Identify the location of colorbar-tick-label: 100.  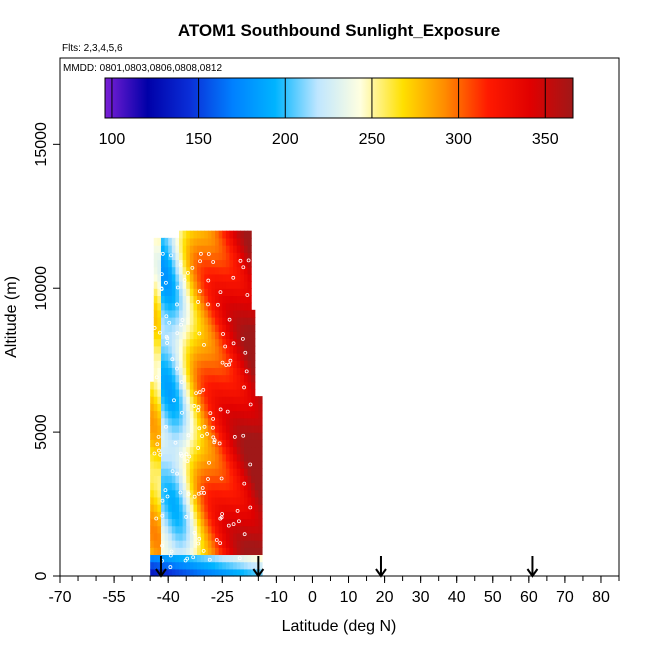
(112, 139).